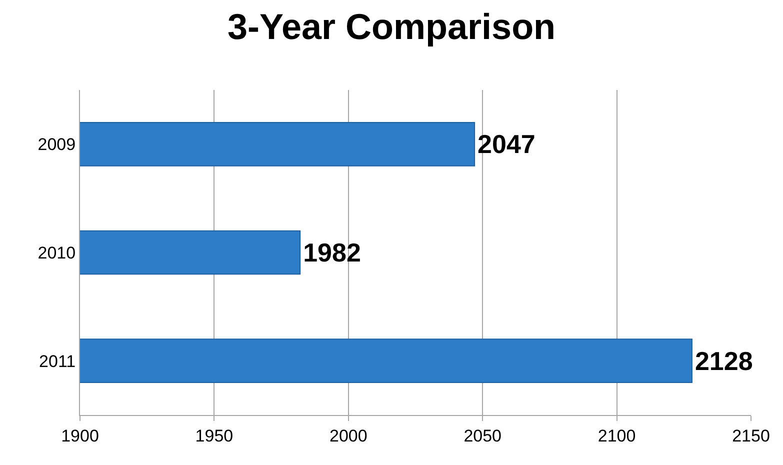 The image size is (783, 465). I want to click on data-label: 2047, so click(507, 144).